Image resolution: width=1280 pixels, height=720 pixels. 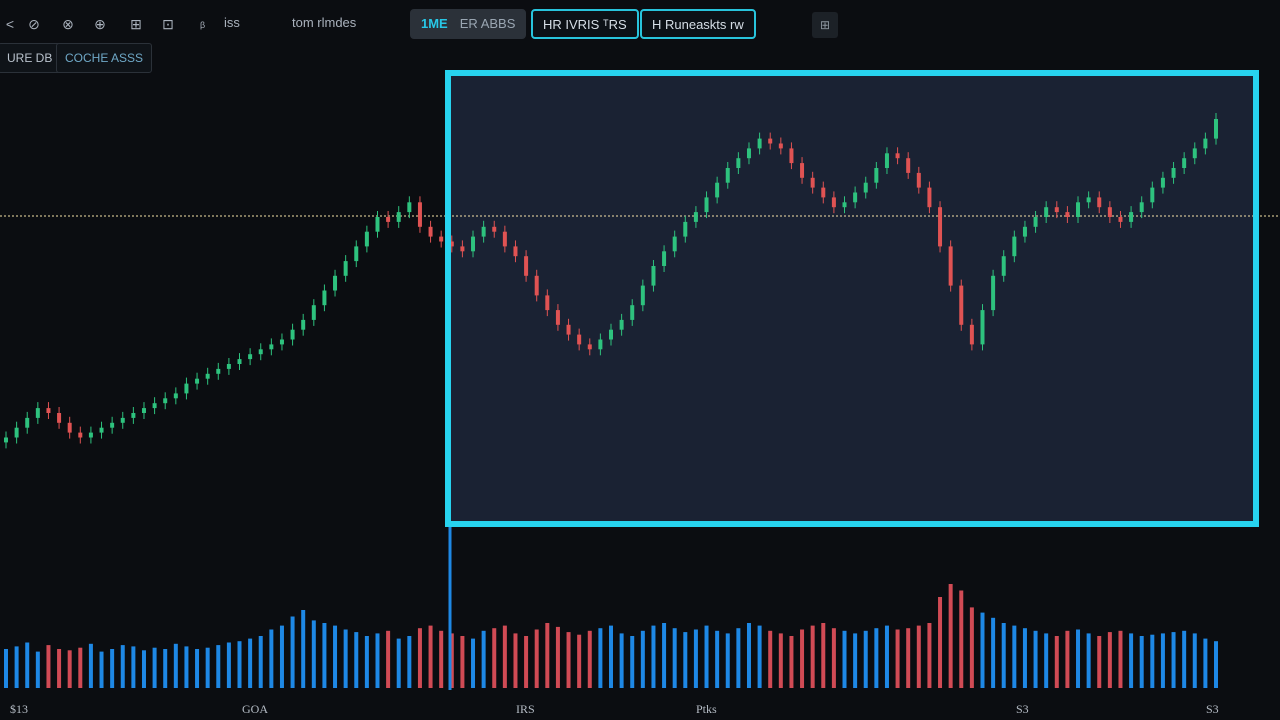 What do you see at coordinates (19, 709) in the screenshot?
I see `x-axis-label: $13` at bounding box center [19, 709].